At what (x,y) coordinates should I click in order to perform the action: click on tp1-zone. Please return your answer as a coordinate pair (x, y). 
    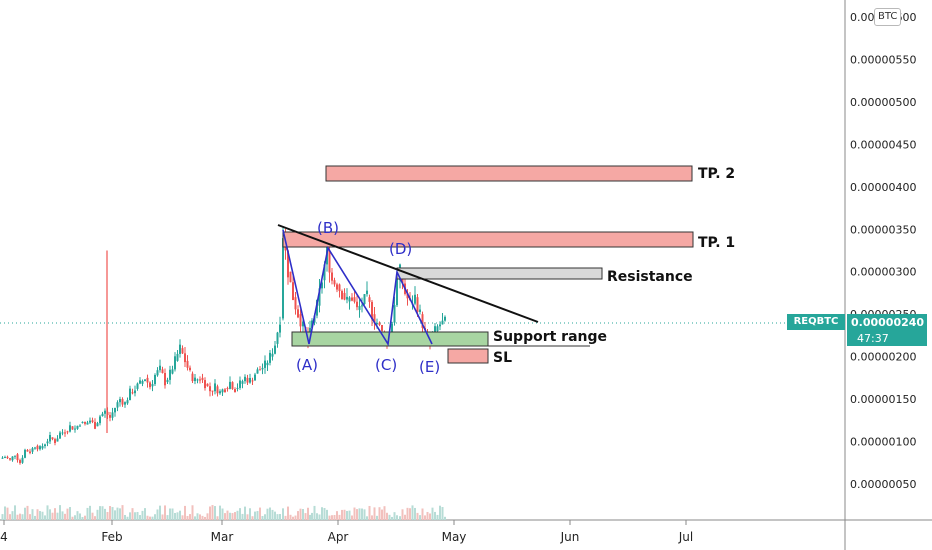
    Looking at the image, I should click on (488, 239).